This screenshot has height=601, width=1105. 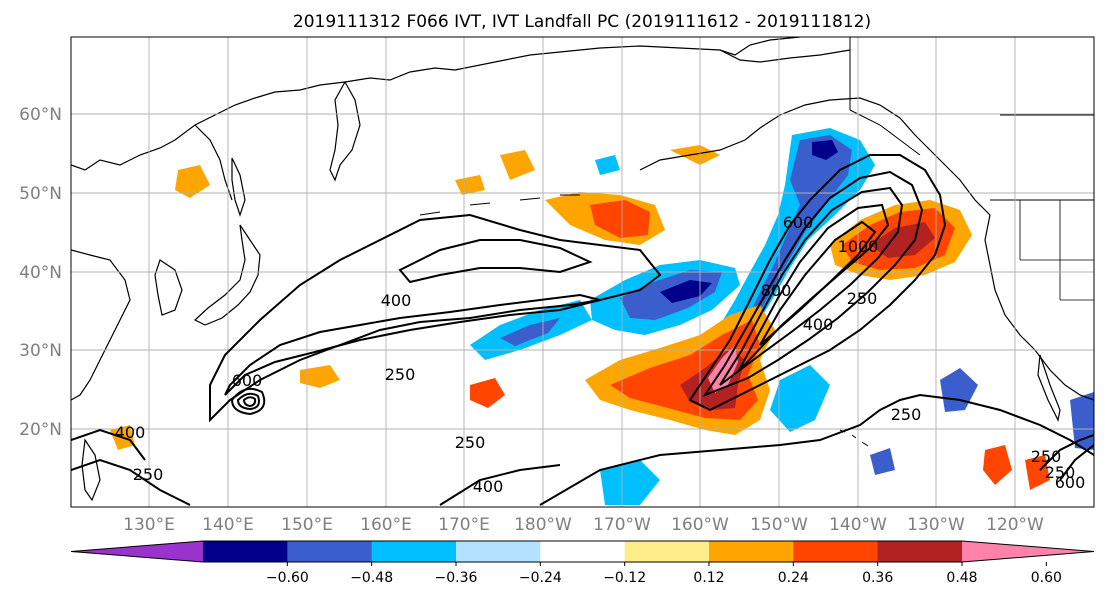 I want to click on lon-label: 170°W, so click(x=622, y=525).